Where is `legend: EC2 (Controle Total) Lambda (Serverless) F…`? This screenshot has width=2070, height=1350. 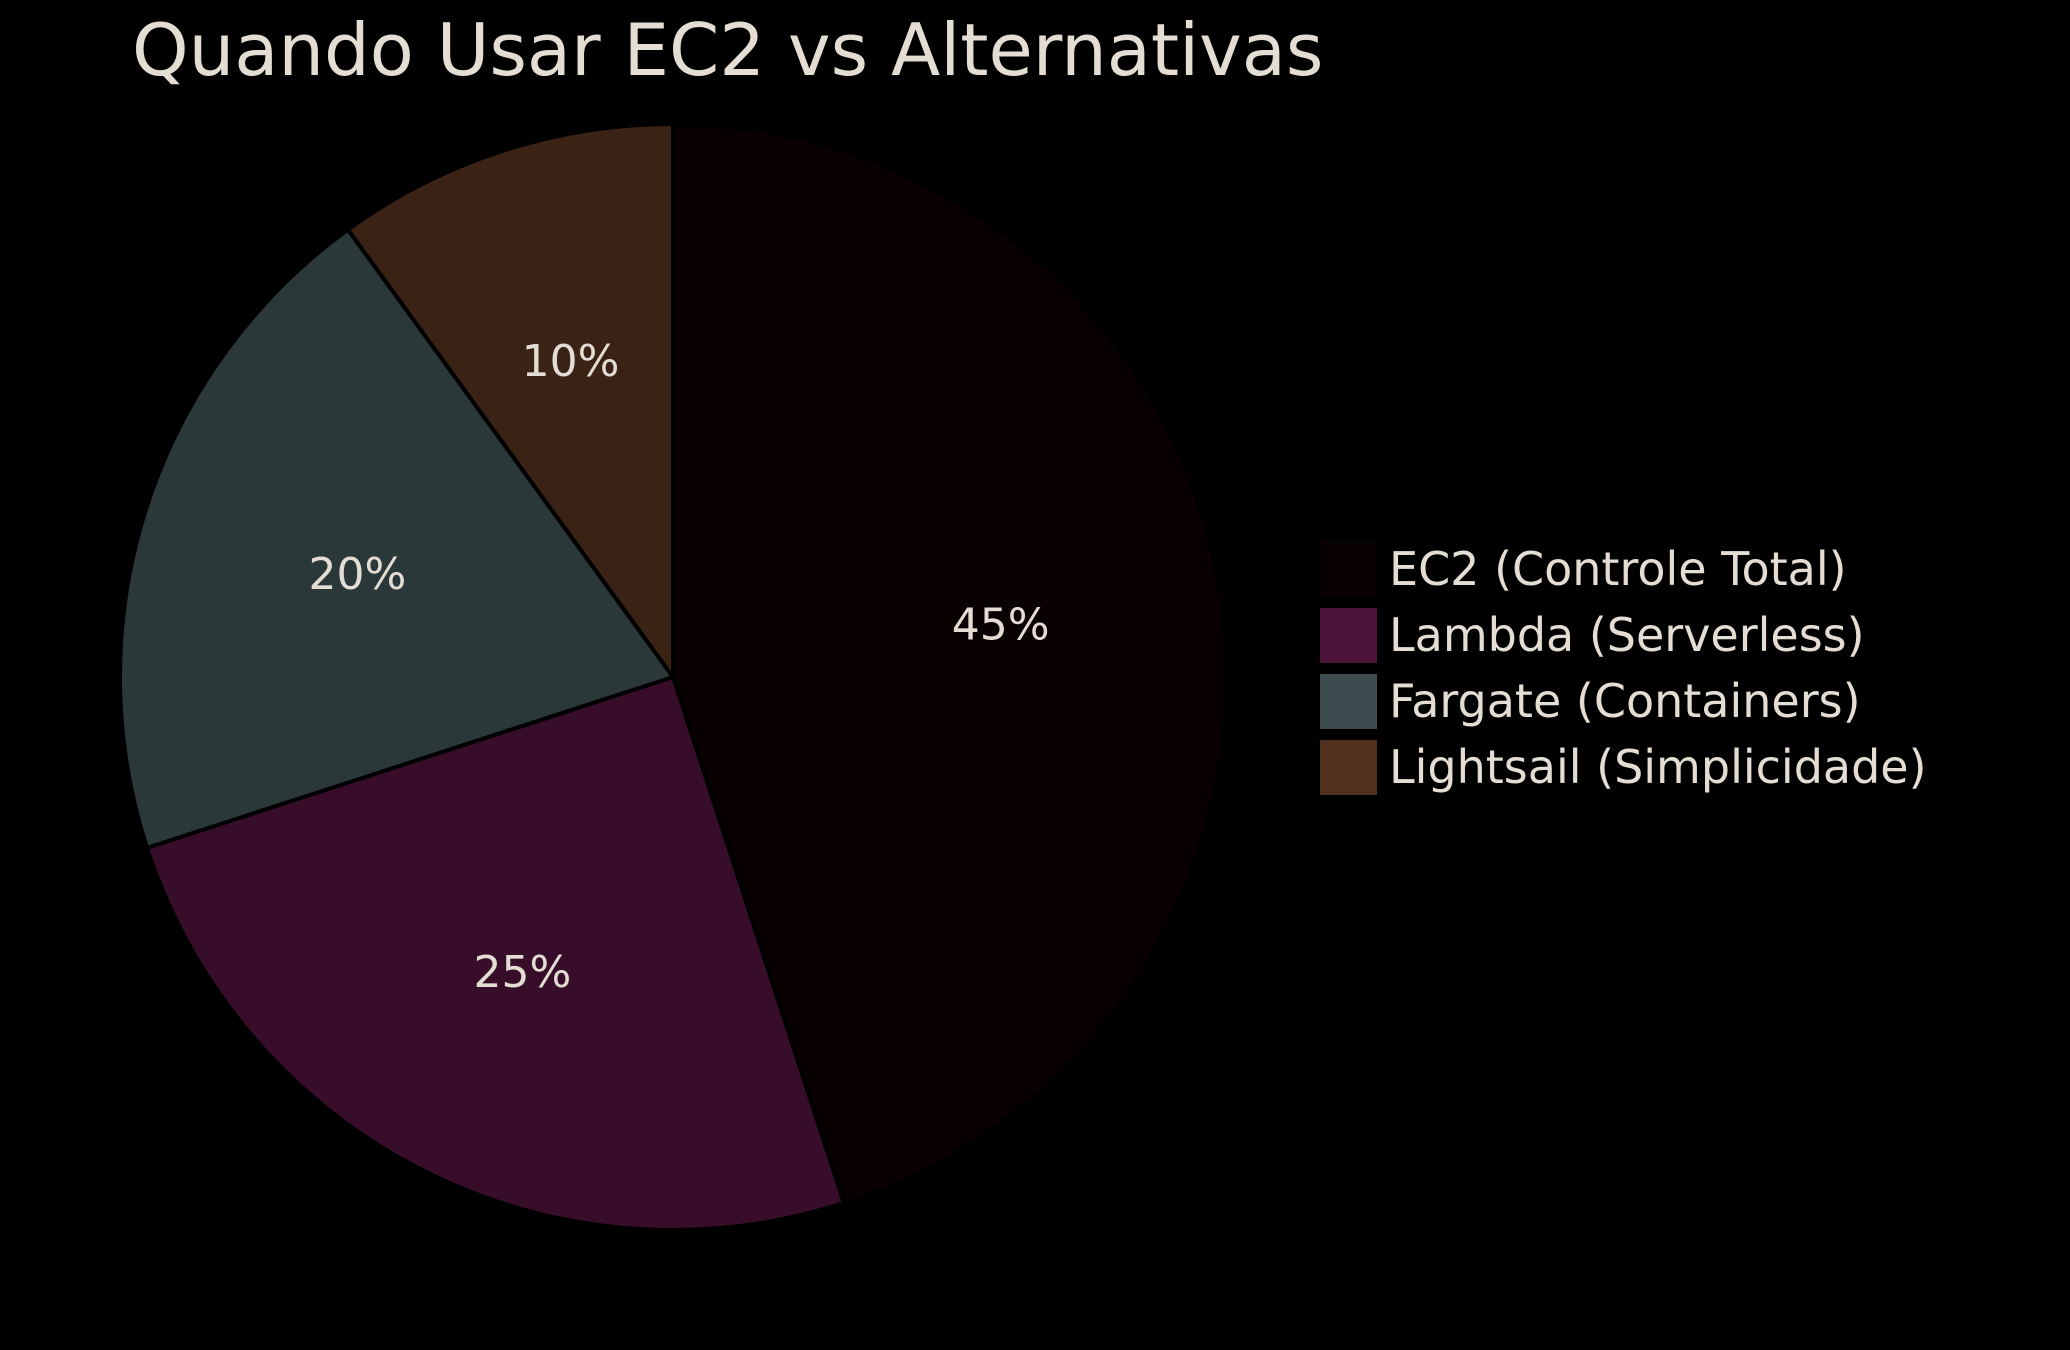
legend: EC2 (Controle Total) Lambda (Serverless) F… is located at coordinates (1623, 668).